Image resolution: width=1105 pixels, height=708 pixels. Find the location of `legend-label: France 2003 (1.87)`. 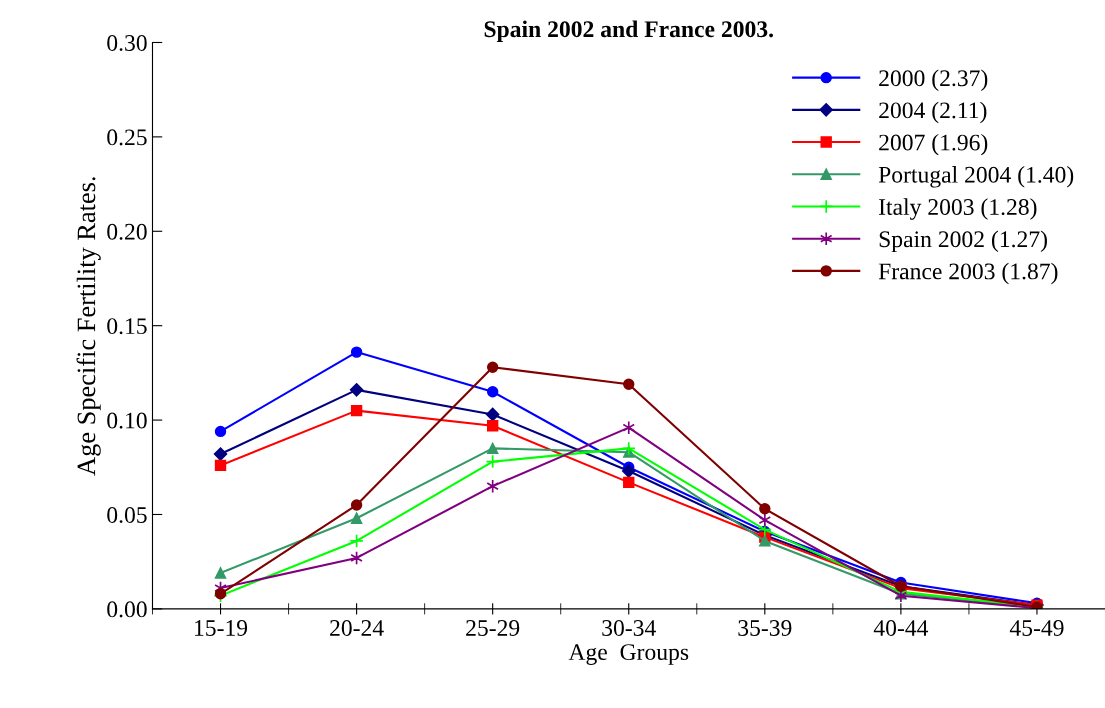

legend-label: France 2003 (1.87) is located at coordinates (968, 273).